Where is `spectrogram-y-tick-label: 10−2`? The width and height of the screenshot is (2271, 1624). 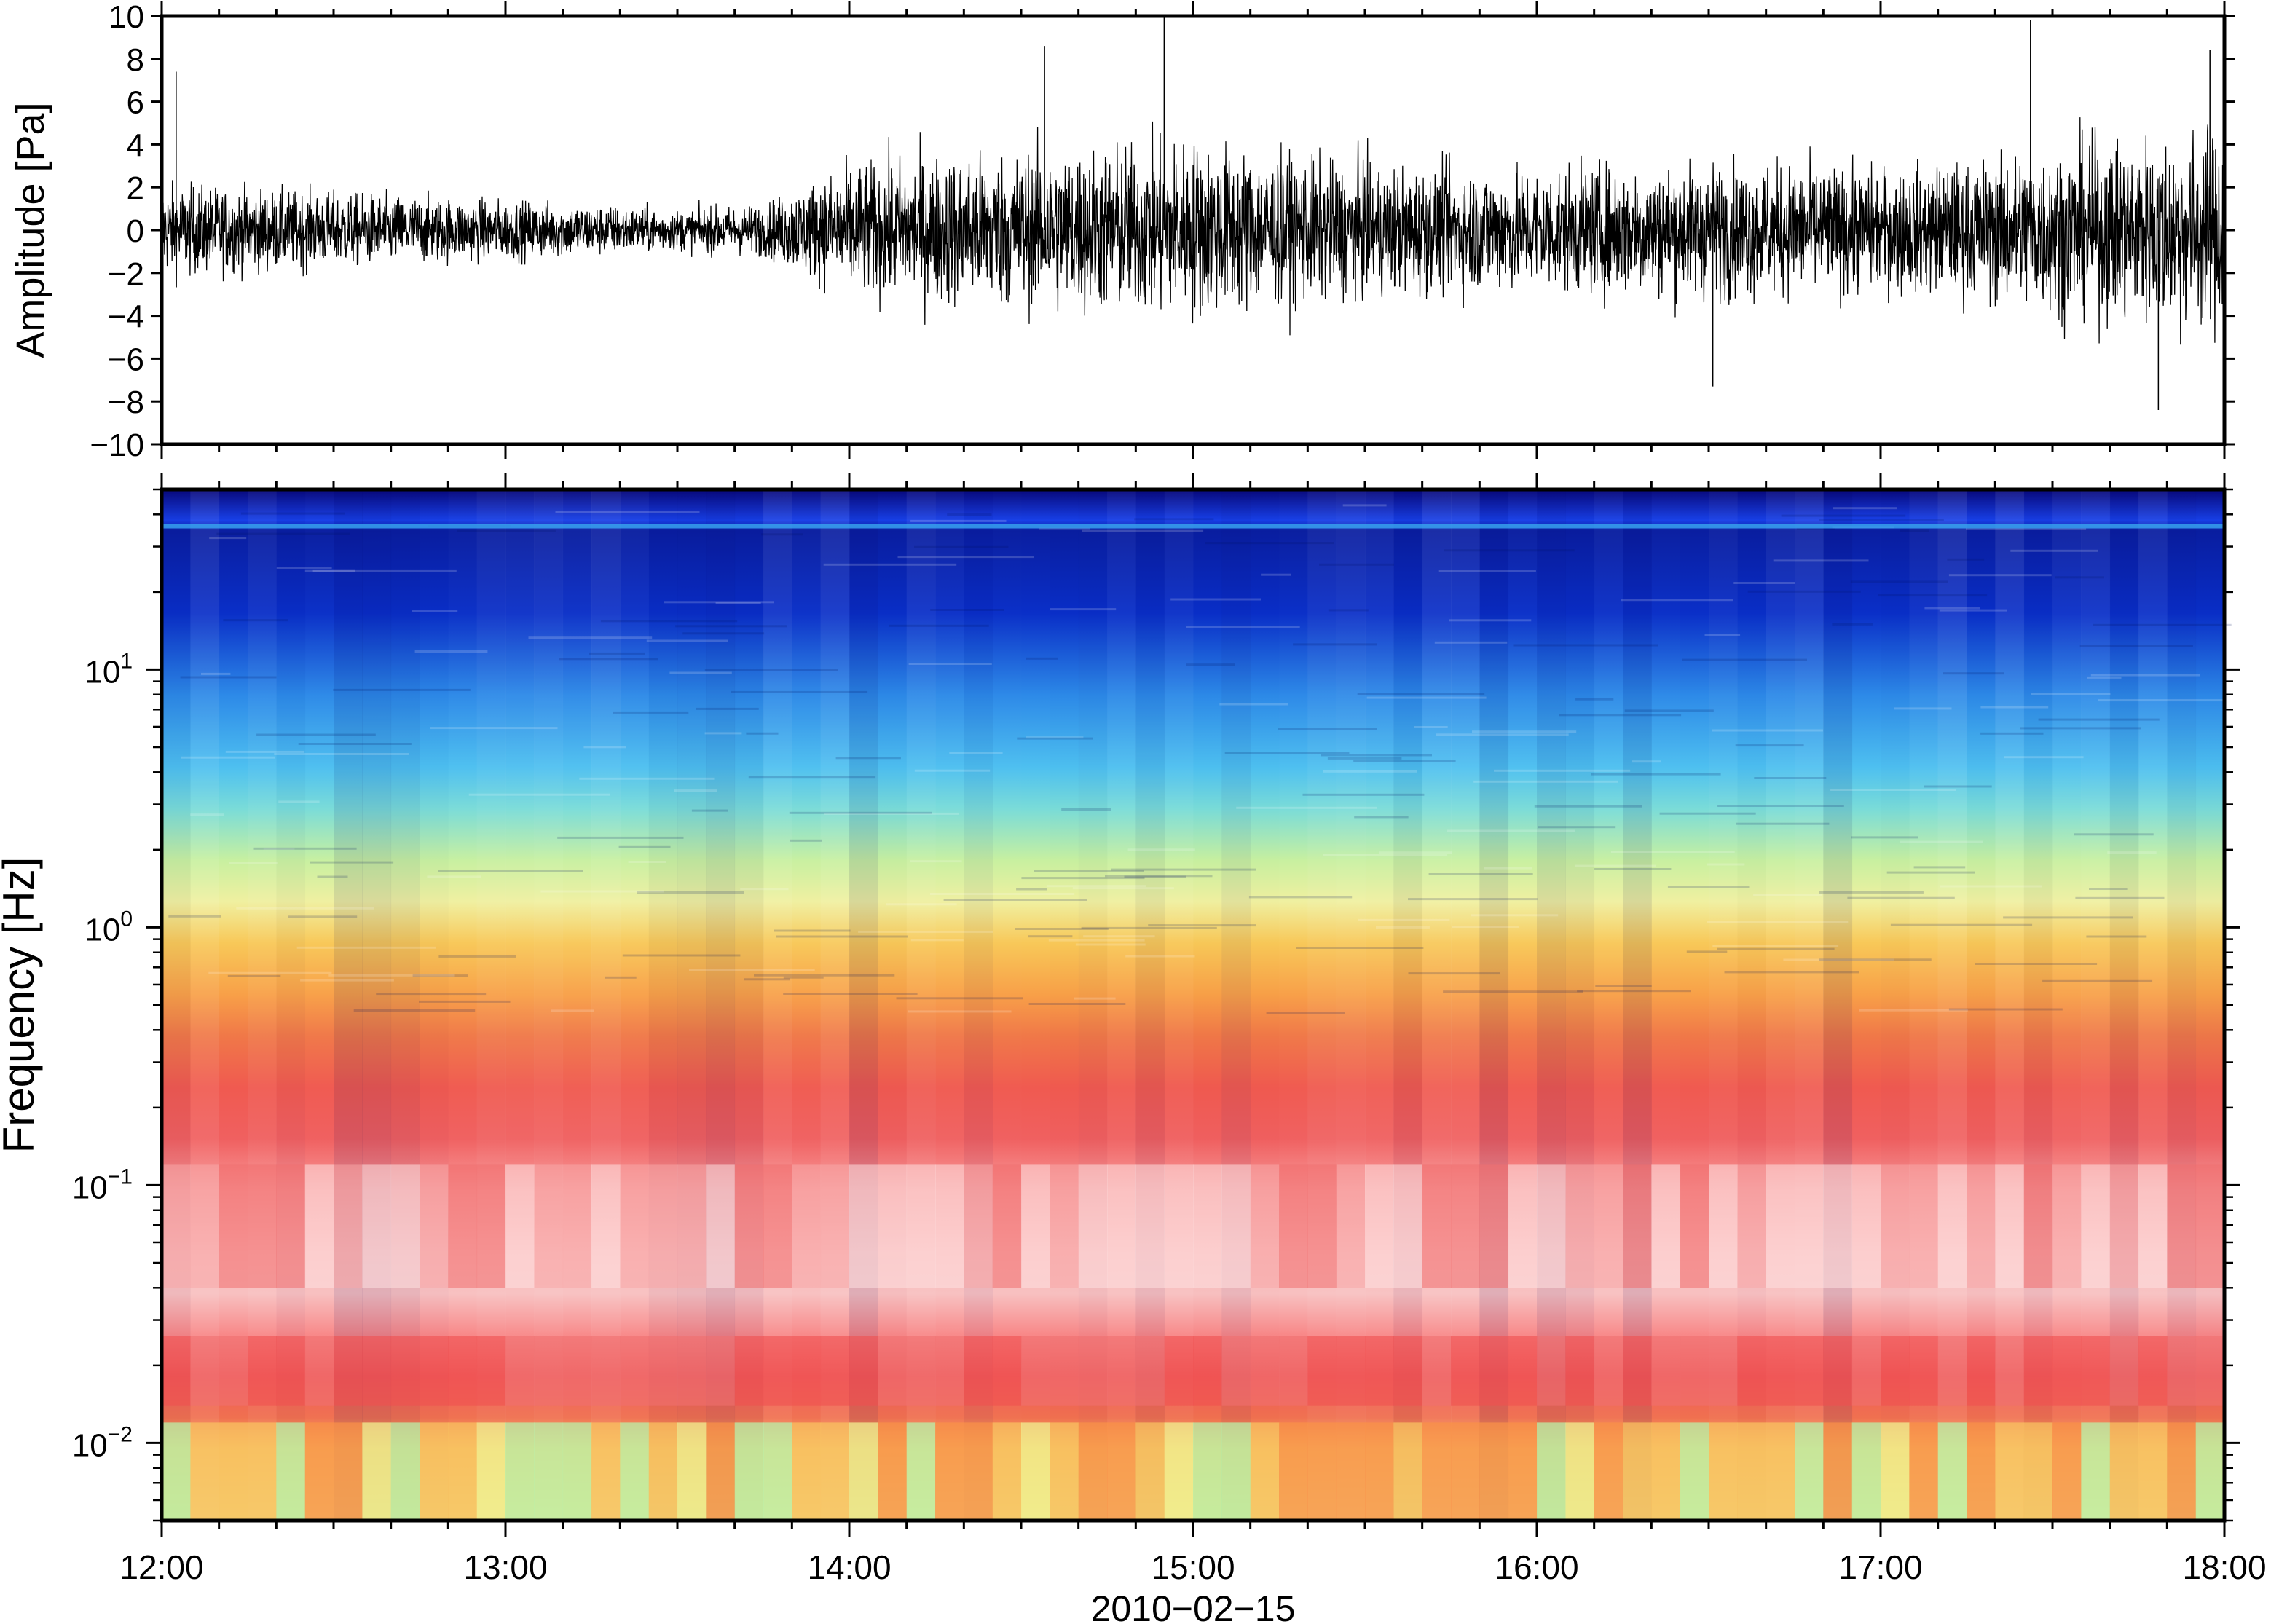 spectrogram-y-tick-label: 10−2 is located at coordinates (103, 1442).